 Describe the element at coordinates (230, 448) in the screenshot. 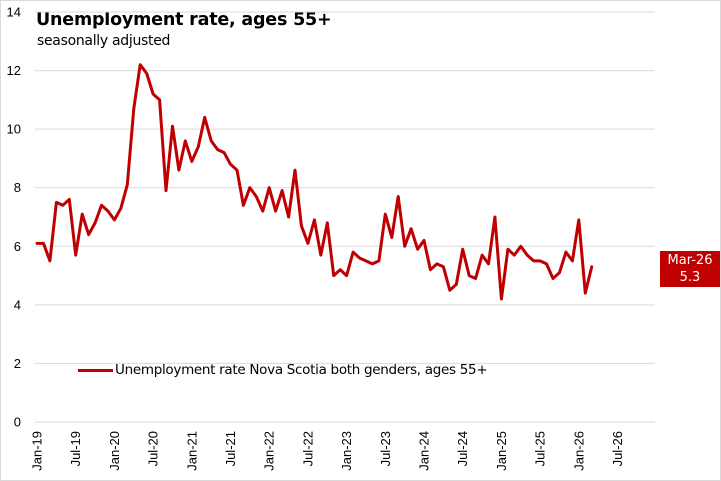

I see `x-tick-label: Jul-21` at that location.